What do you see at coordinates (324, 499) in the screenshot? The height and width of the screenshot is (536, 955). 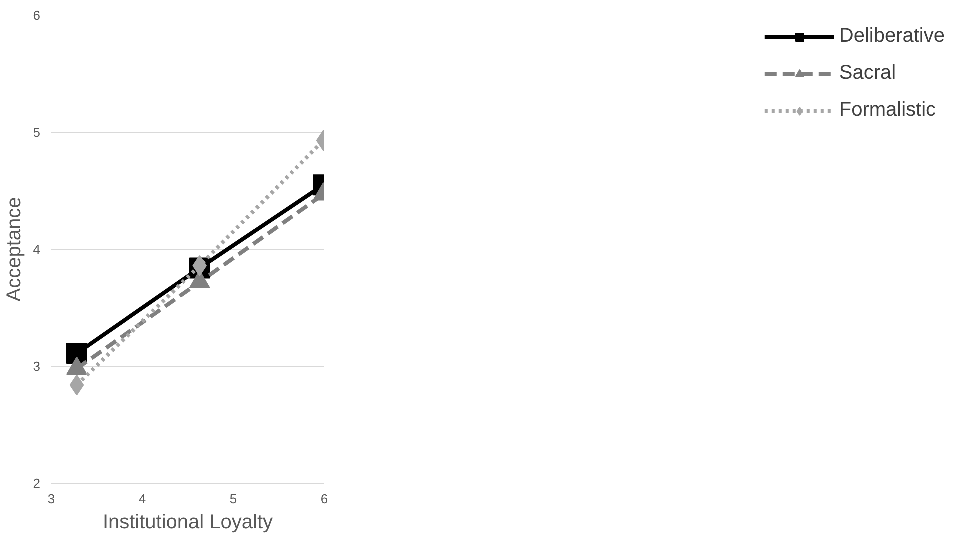 I see `x-tick-label: 6` at bounding box center [324, 499].